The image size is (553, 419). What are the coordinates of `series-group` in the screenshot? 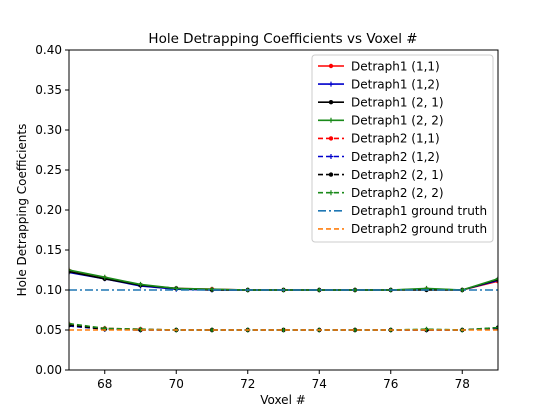 It's located at (283, 300).